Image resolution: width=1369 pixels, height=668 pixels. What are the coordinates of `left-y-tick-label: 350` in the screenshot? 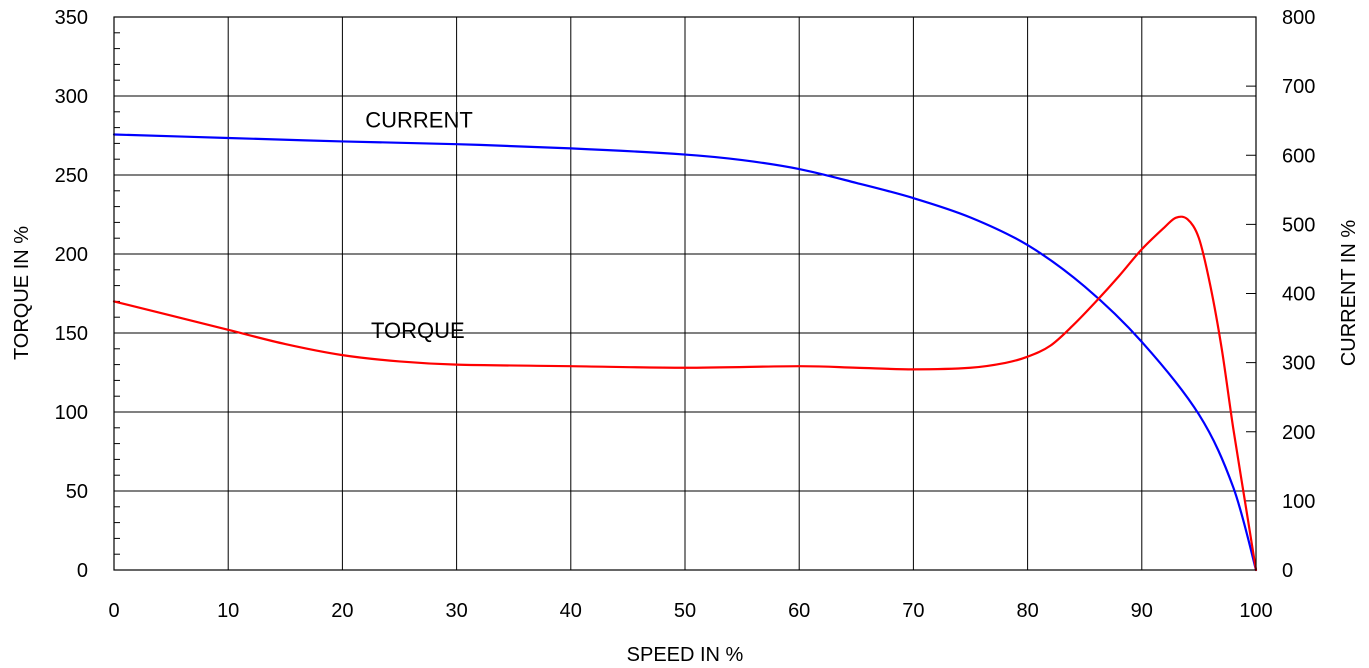 It's located at (71, 18).